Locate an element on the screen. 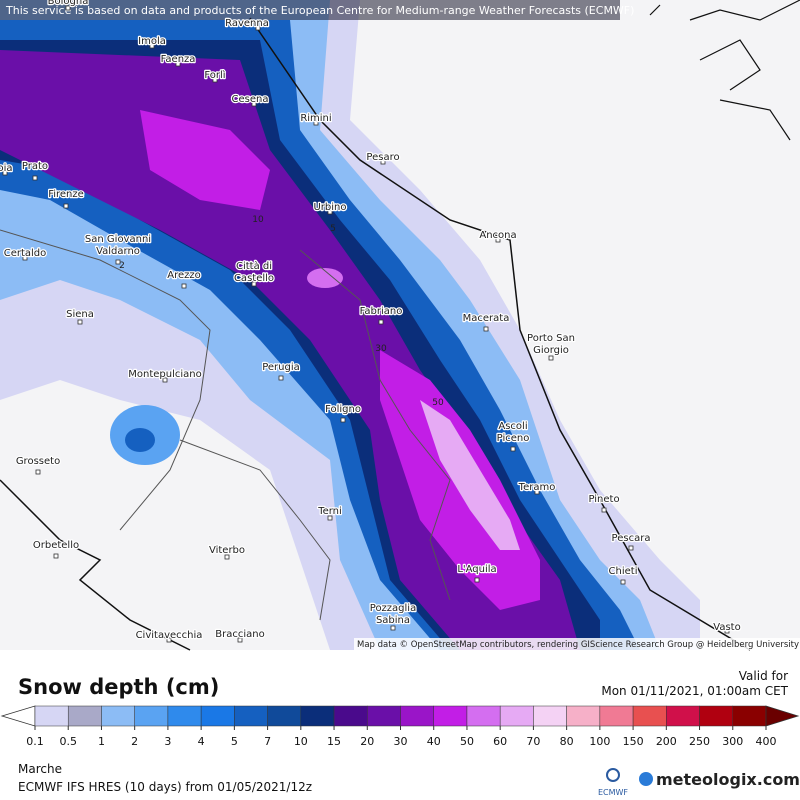 Image resolution: width=800 pixels, height=800 pixels. city-label: Bologna is located at coordinates (68, 3).